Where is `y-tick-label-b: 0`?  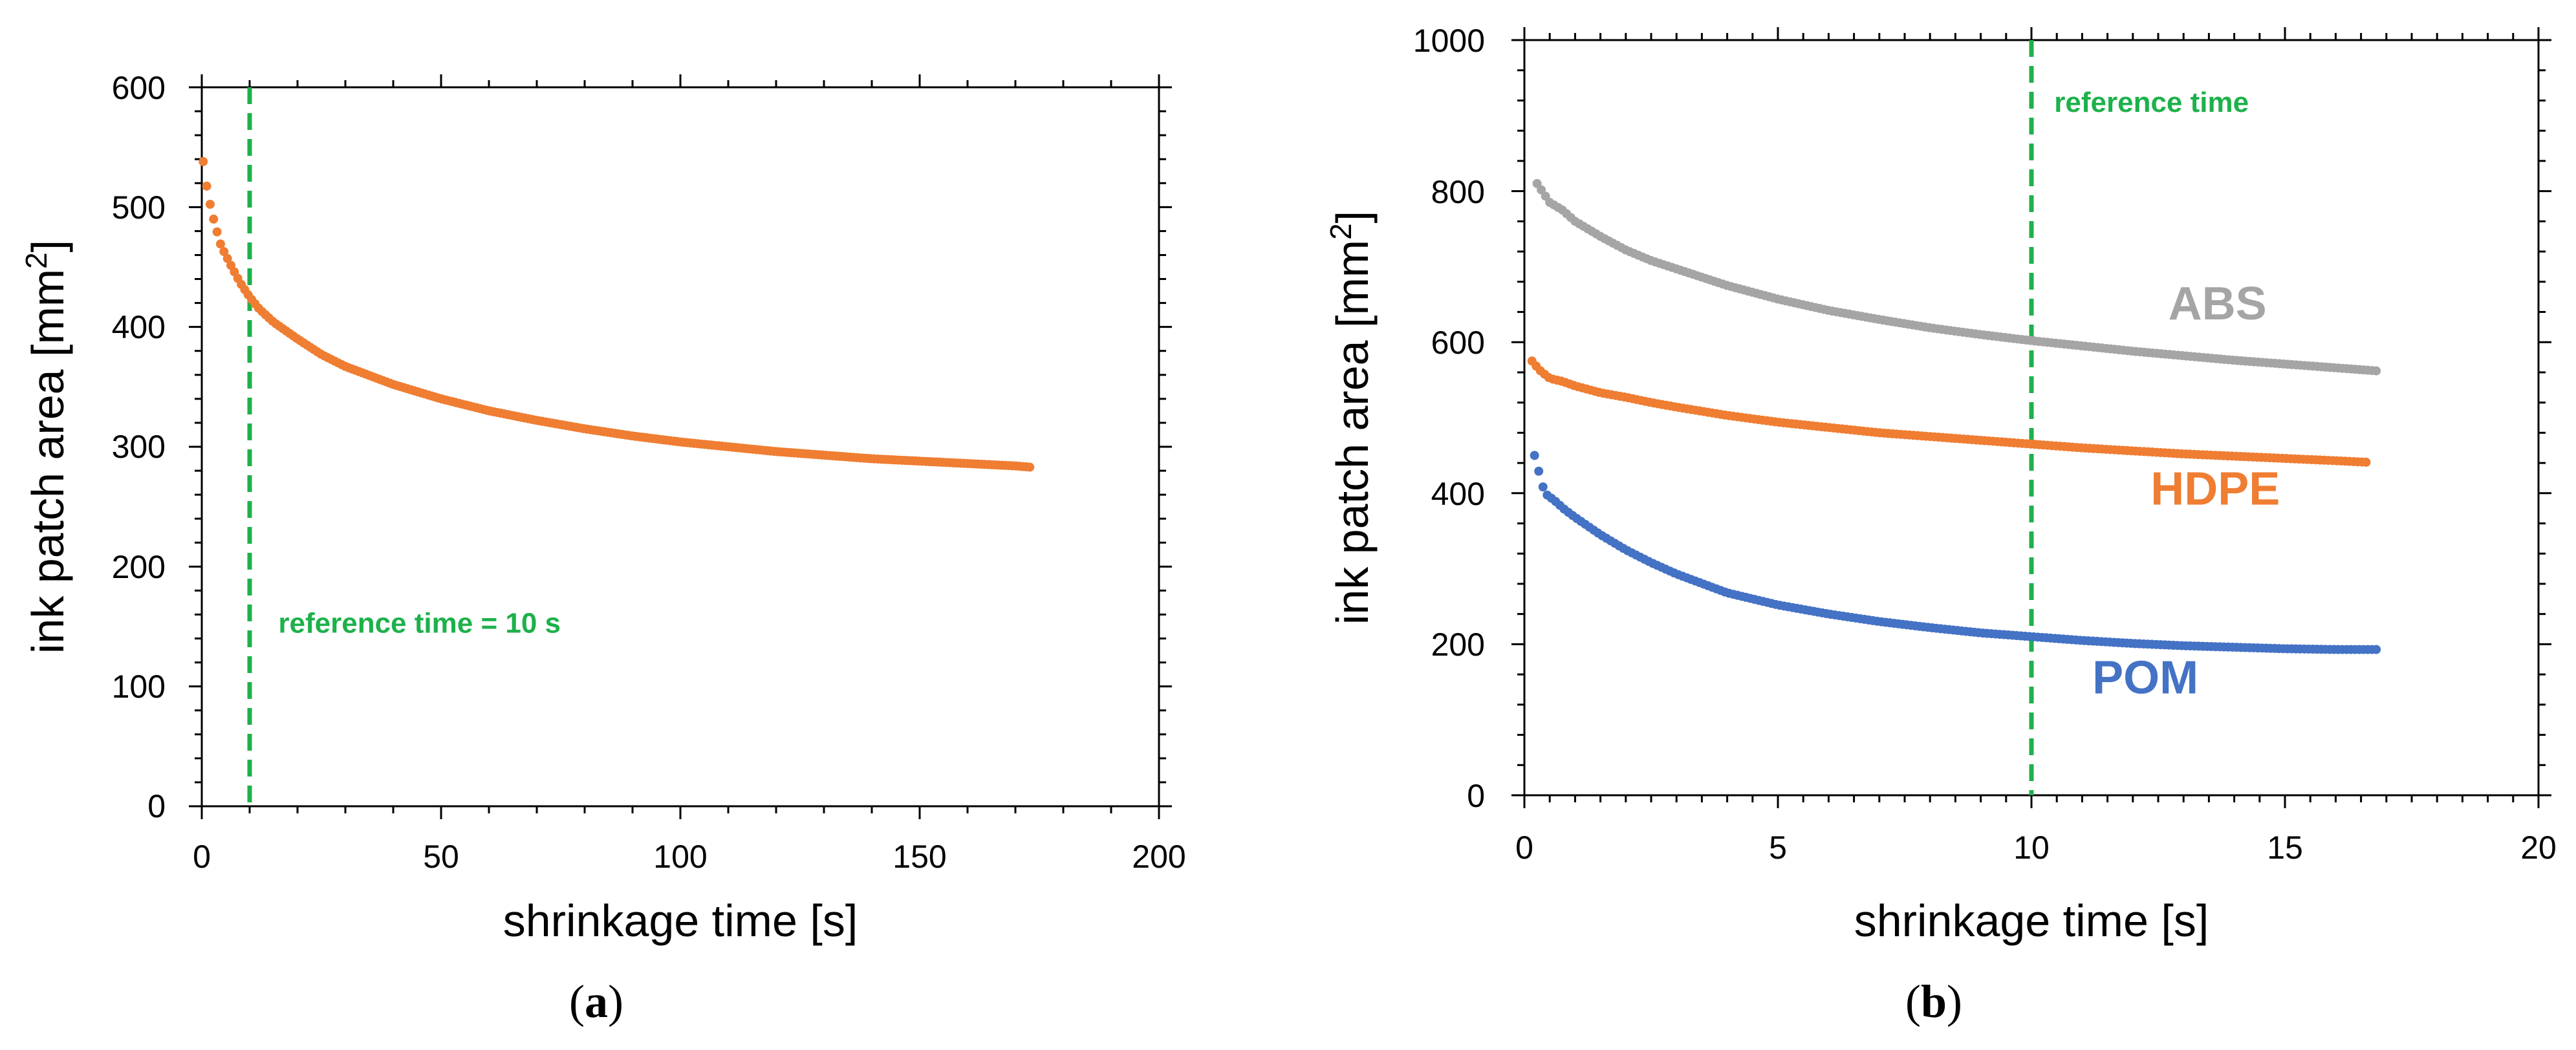 y-tick-label-b: 0 is located at coordinates (1476, 796).